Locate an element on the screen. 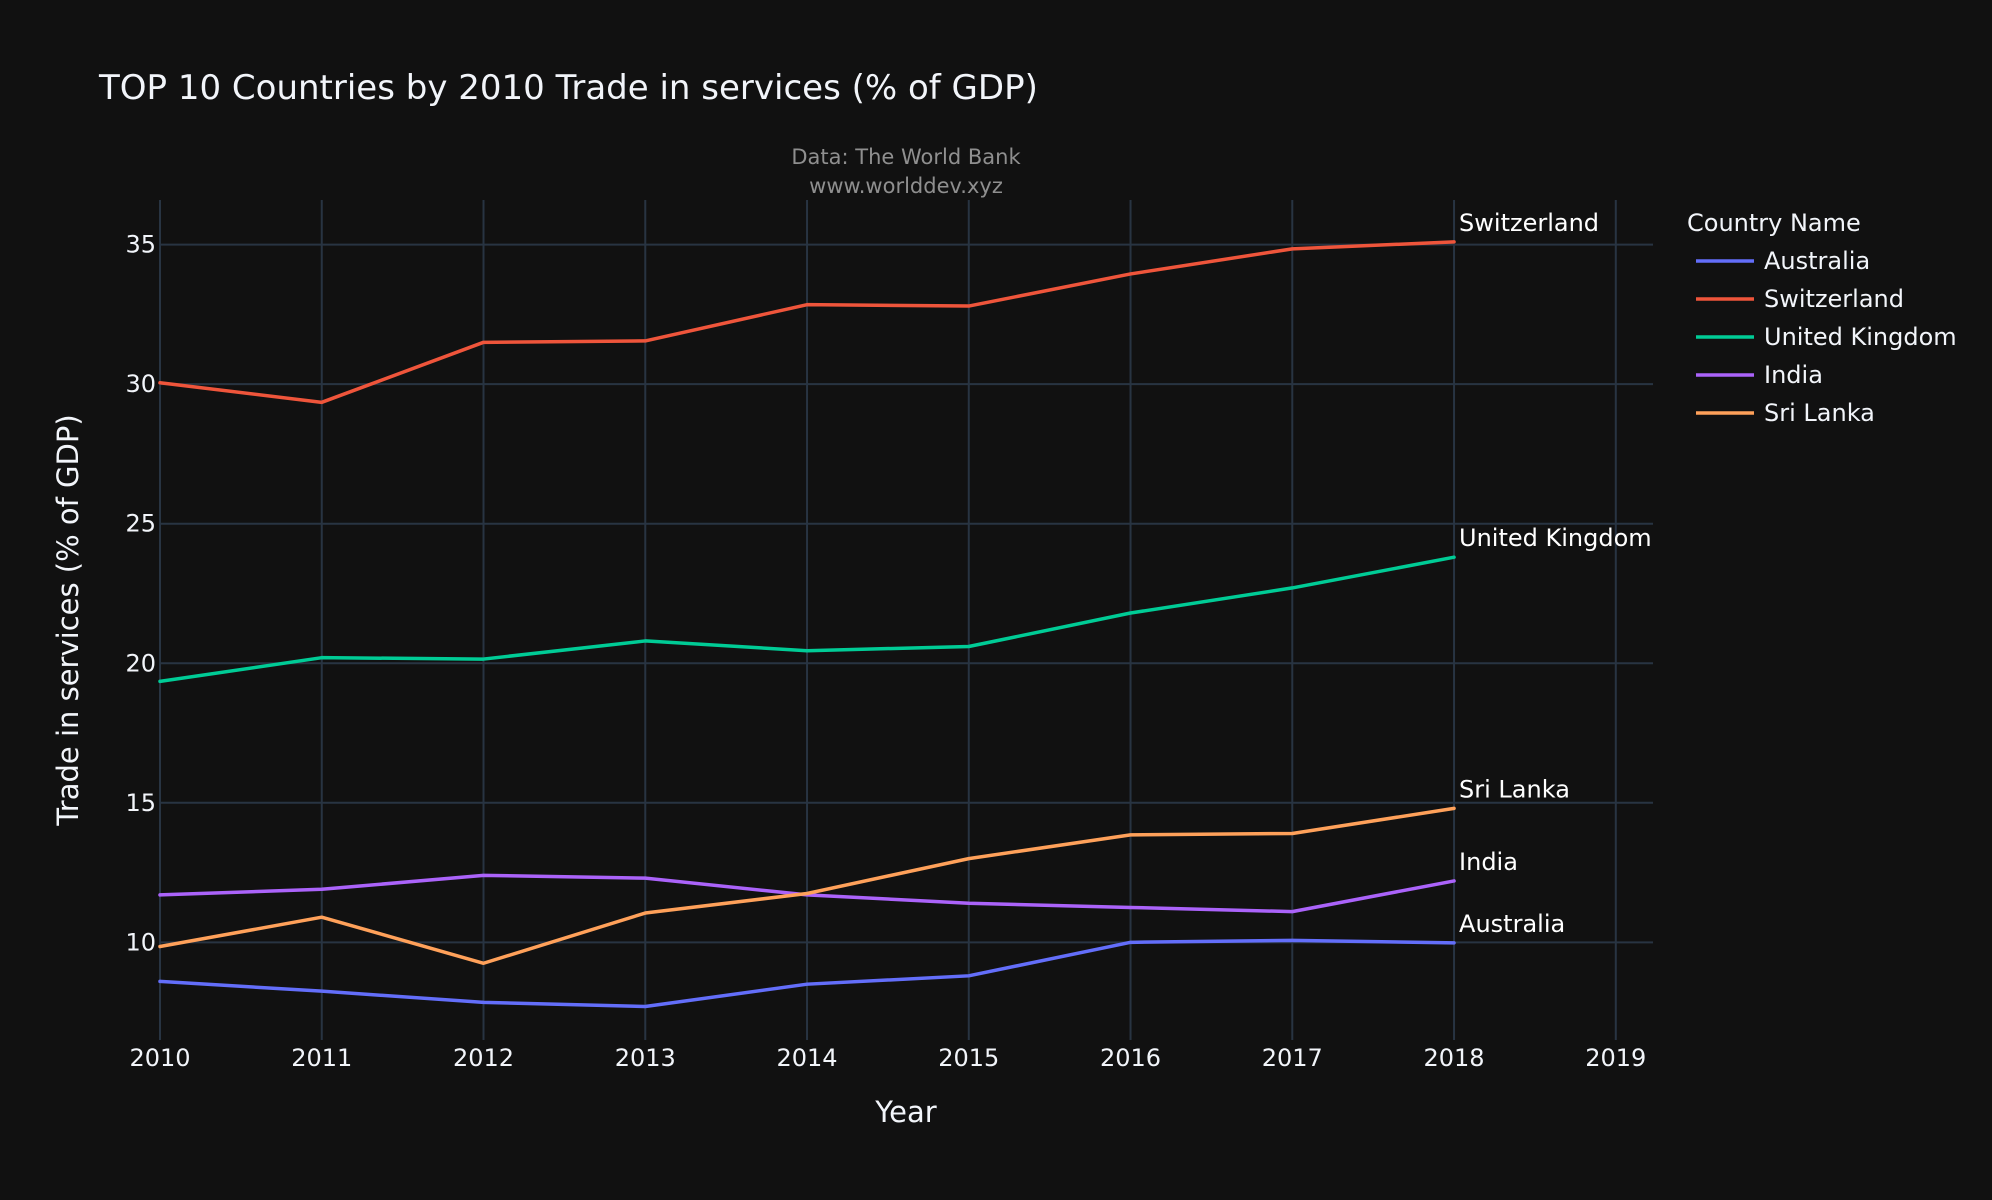  x-tick-label: 2015 is located at coordinates (968, 1058).